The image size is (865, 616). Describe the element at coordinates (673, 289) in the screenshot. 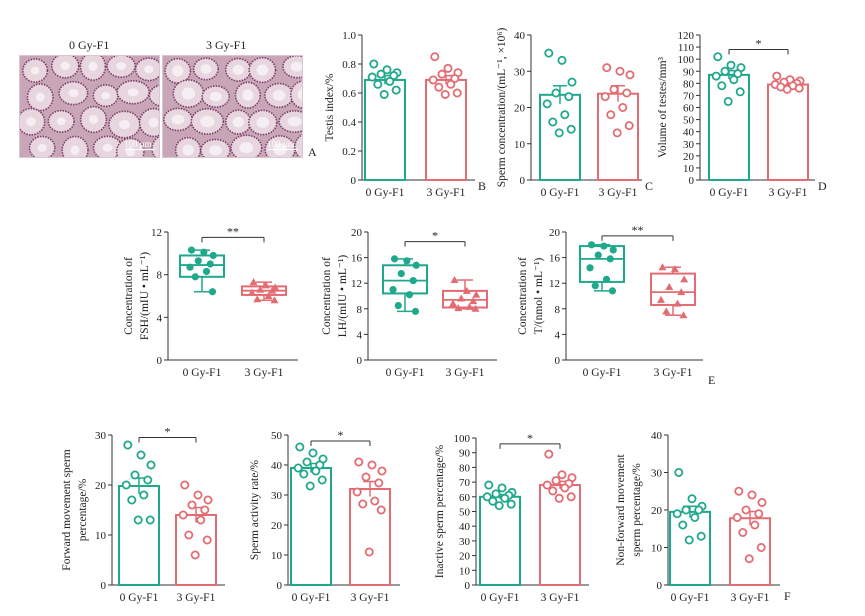

I see `box-e3` at that location.